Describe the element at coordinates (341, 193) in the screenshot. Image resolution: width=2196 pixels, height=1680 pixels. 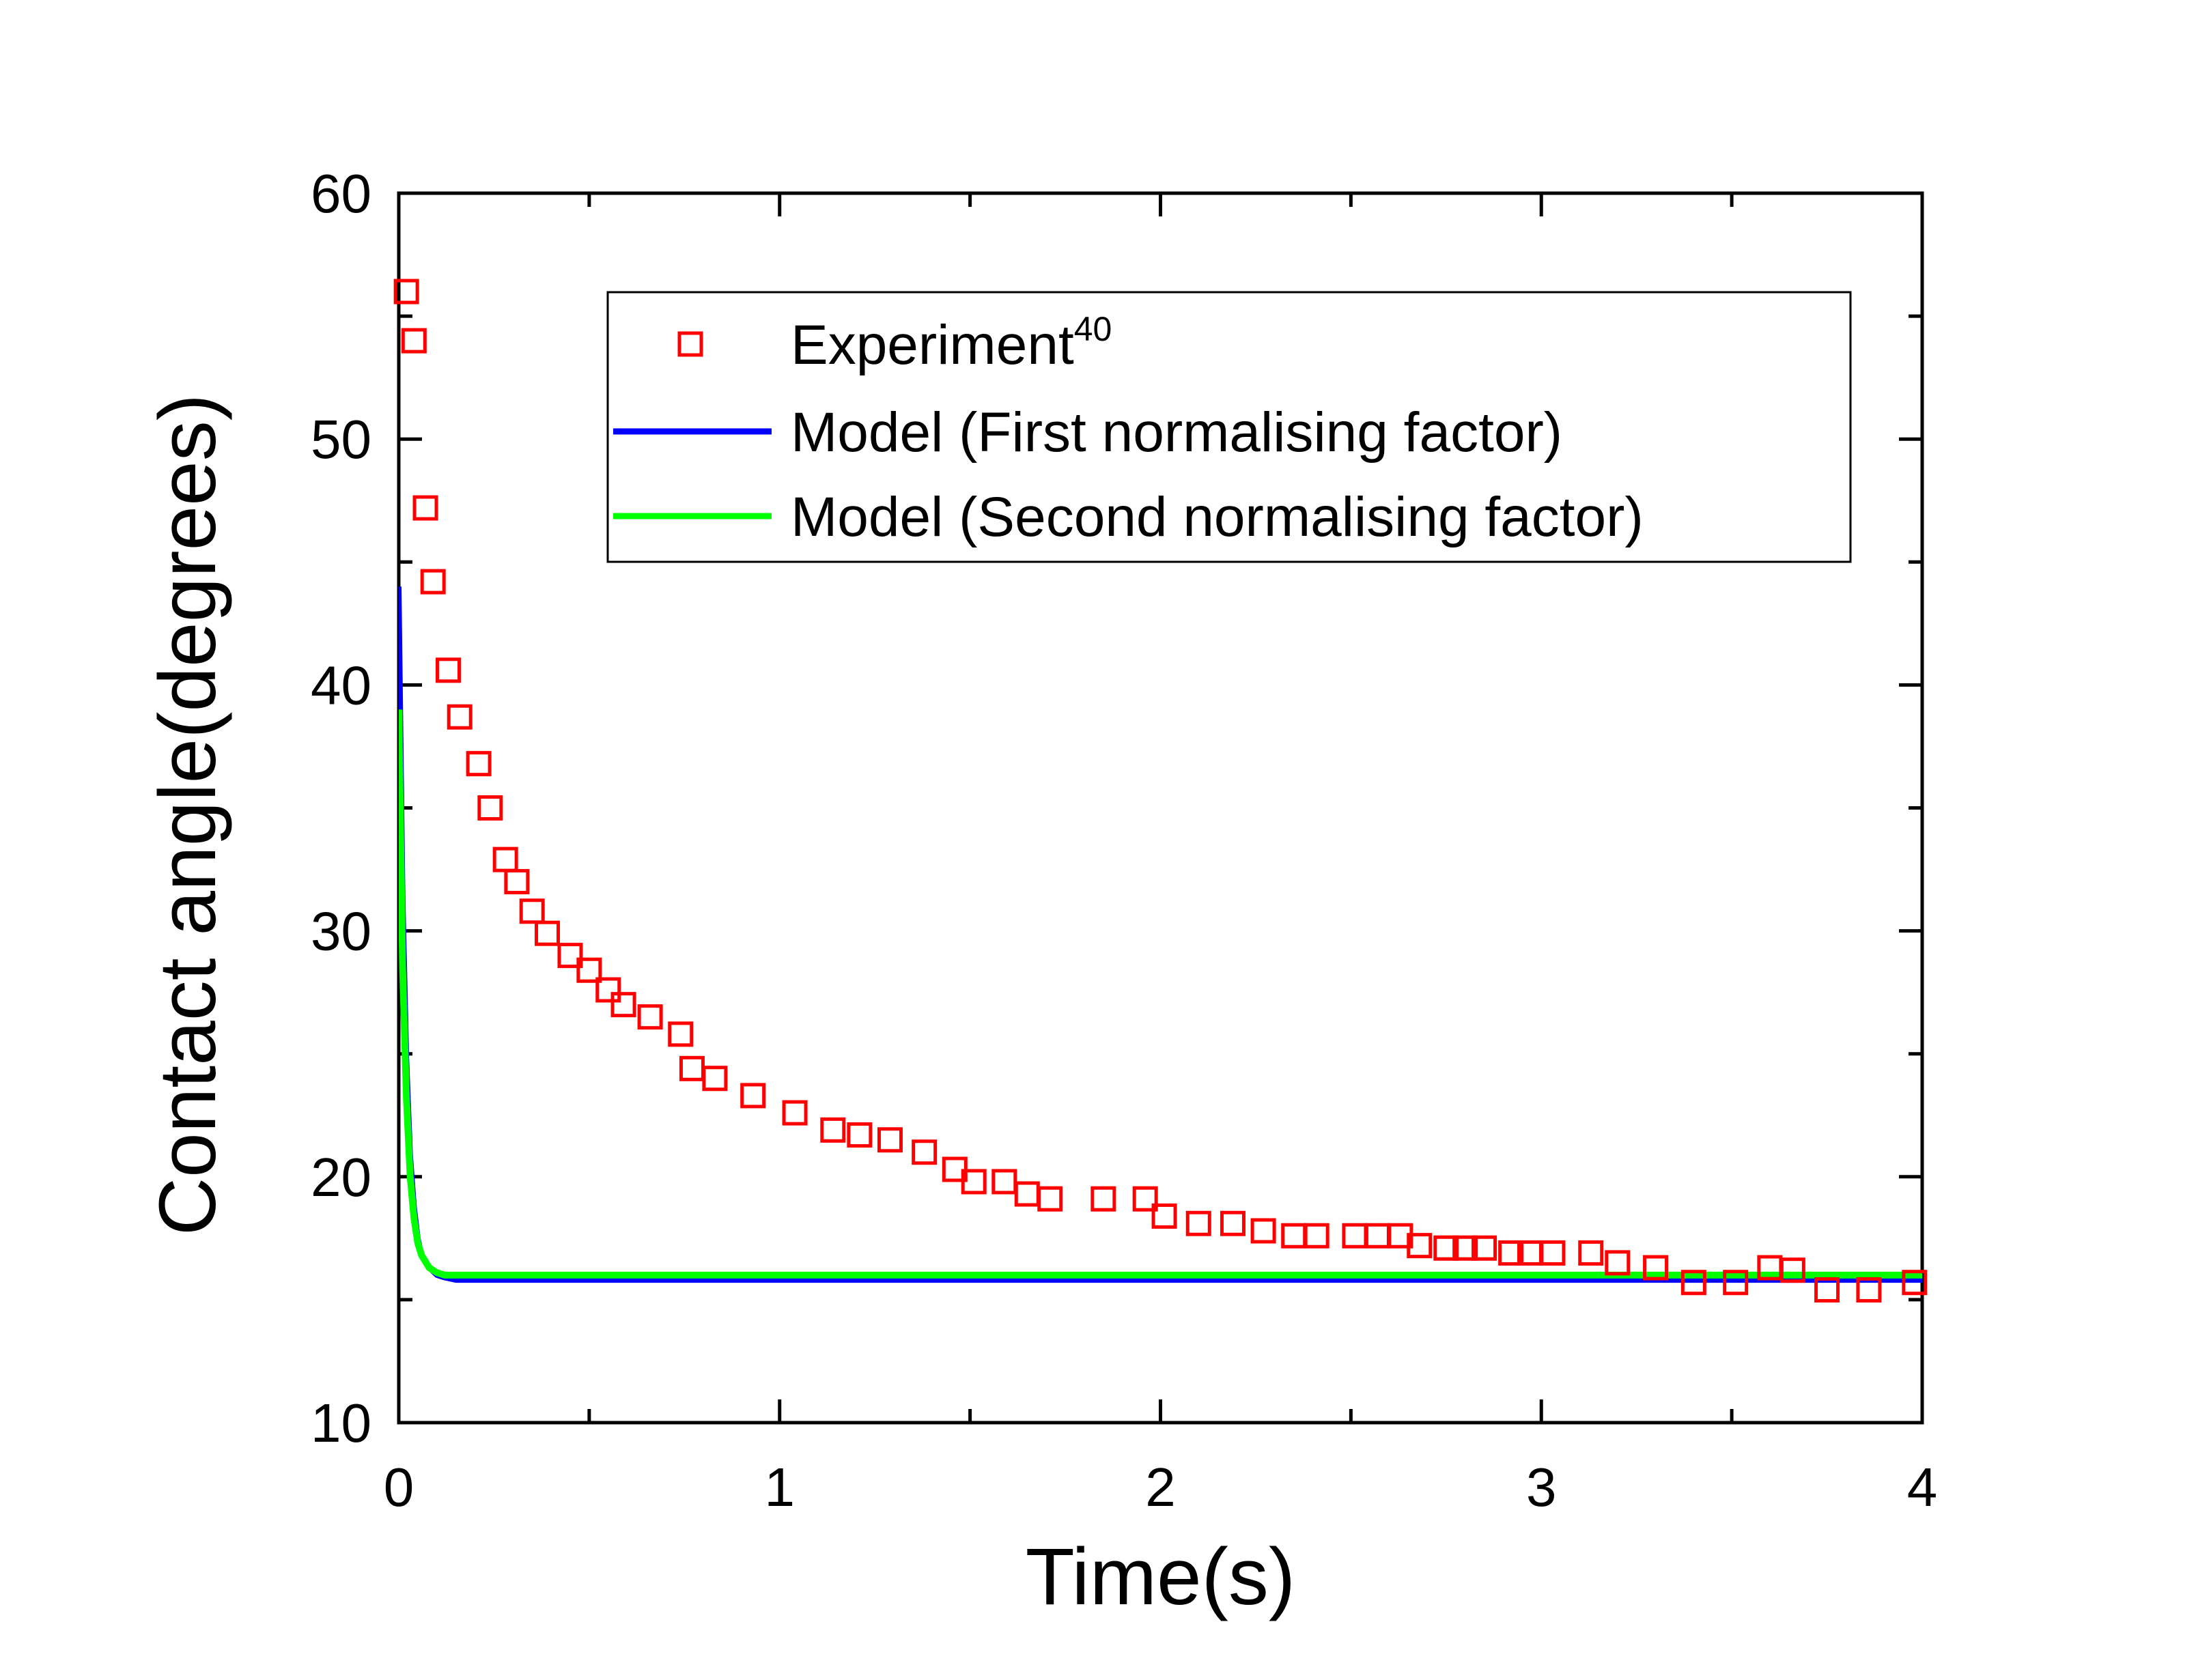
I see `y-tick-label: 60` at that location.